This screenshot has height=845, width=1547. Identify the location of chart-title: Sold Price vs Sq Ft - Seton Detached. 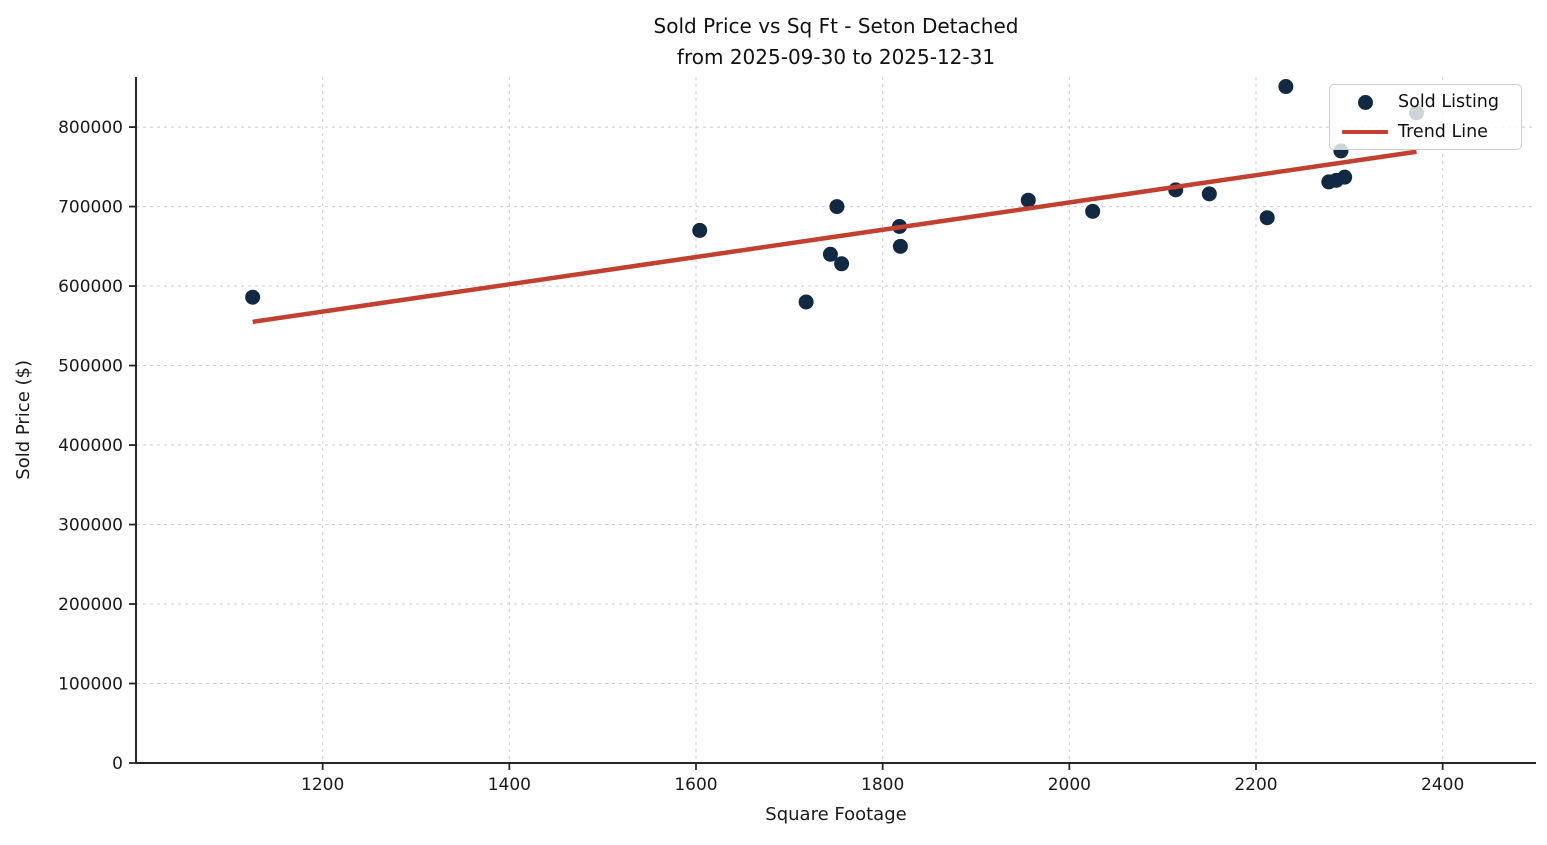
(836, 26).